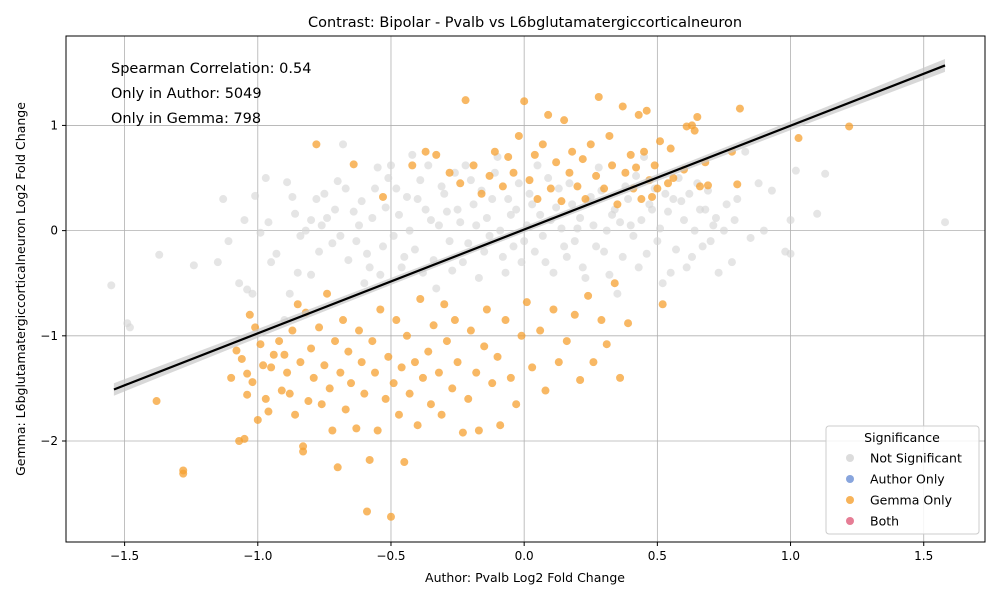 The image size is (1000, 604). I want to click on y-tick-label: −1, so click(49, 336).